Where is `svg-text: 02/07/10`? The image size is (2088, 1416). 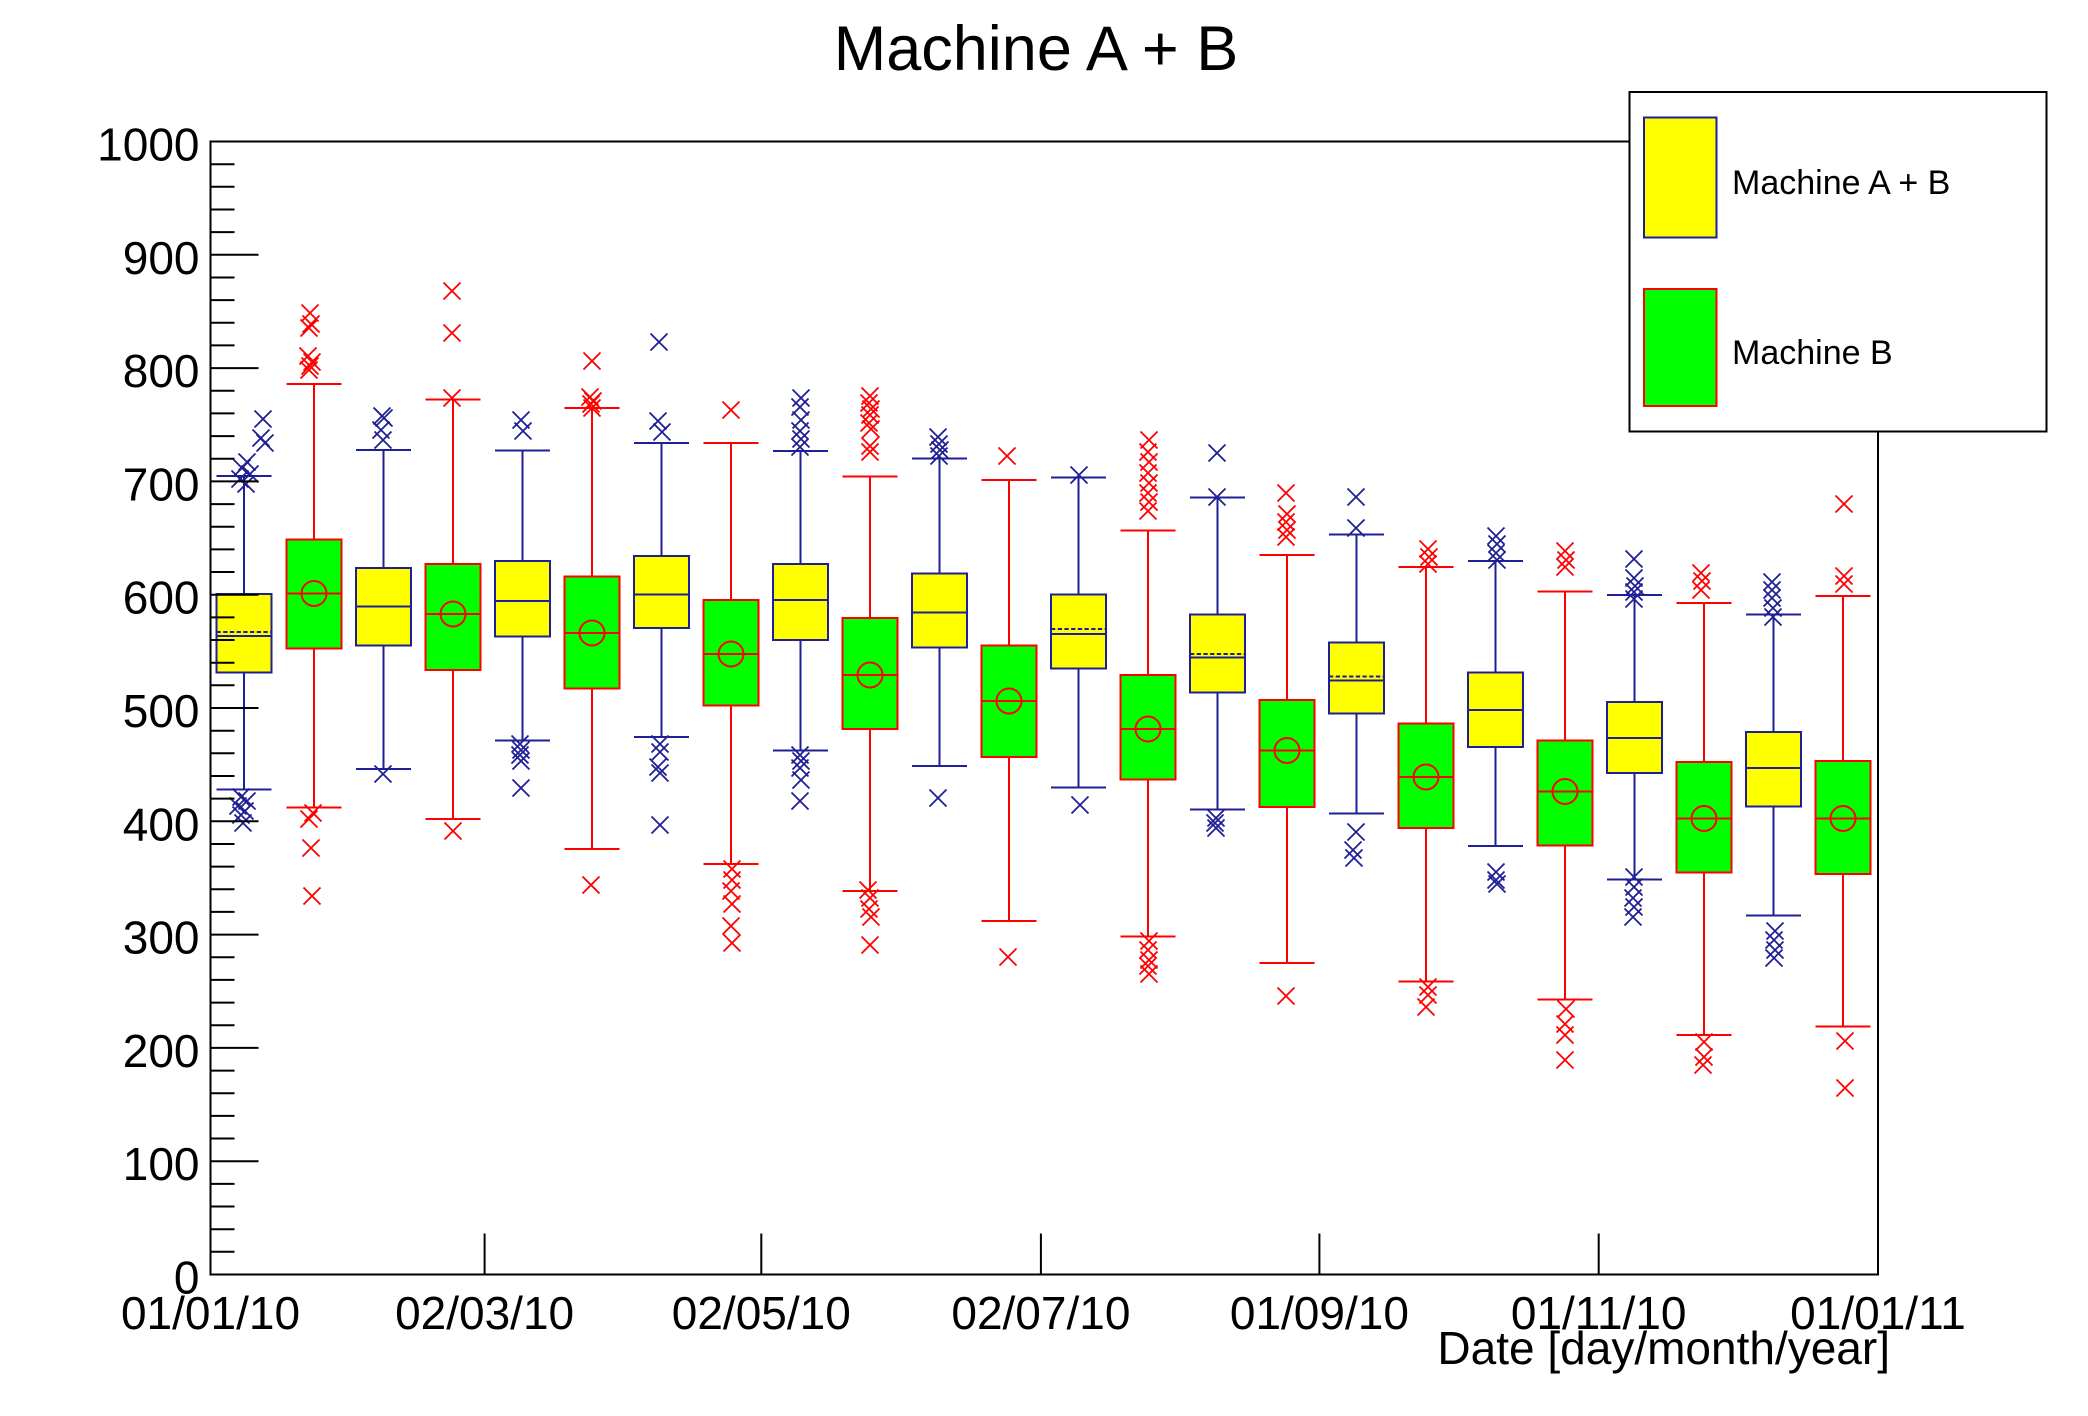
svg-text: 02/07/10 is located at coordinates (1040, 1313).